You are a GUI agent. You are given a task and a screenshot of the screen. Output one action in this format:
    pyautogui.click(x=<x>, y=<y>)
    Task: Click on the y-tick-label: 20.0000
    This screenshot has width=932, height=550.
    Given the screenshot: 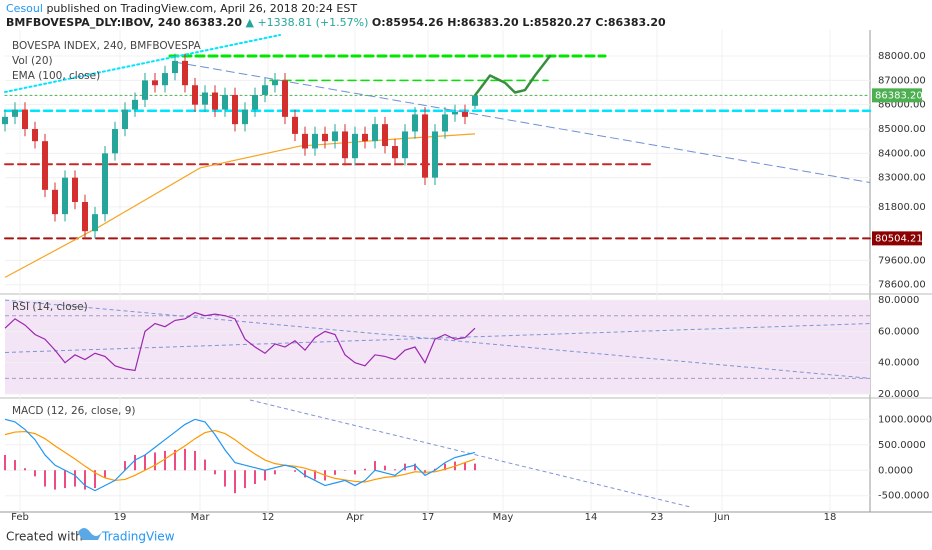 What is the action you would take?
    pyautogui.click(x=898, y=394)
    